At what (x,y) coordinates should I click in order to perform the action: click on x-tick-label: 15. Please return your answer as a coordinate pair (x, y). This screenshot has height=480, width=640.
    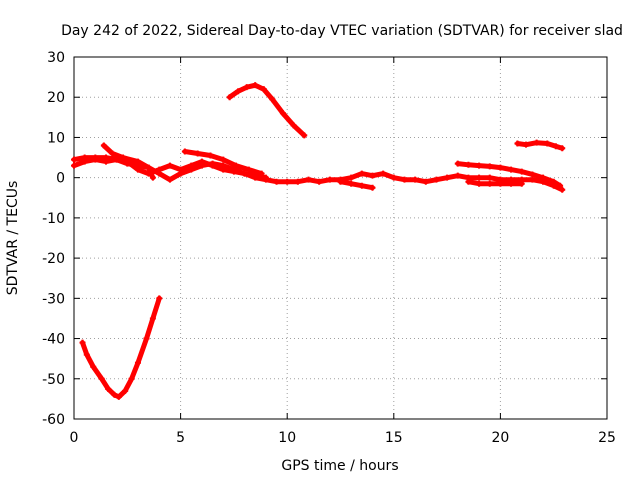
    Looking at the image, I should click on (394, 438).